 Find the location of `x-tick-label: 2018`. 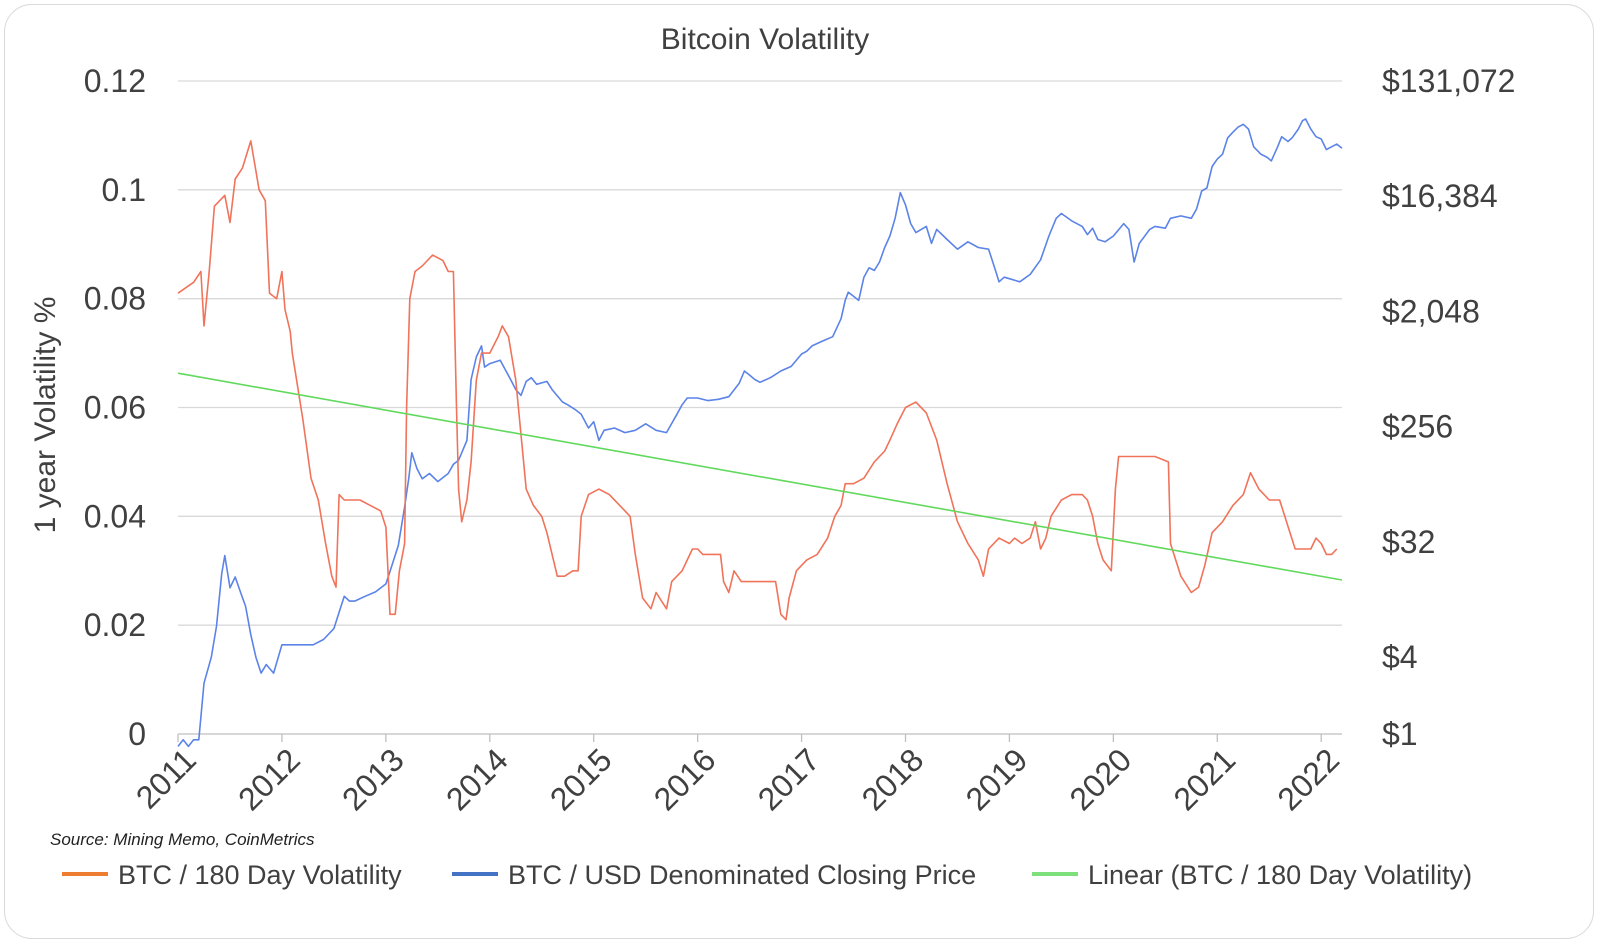

x-tick-label: 2018 is located at coordinates (893, 779).